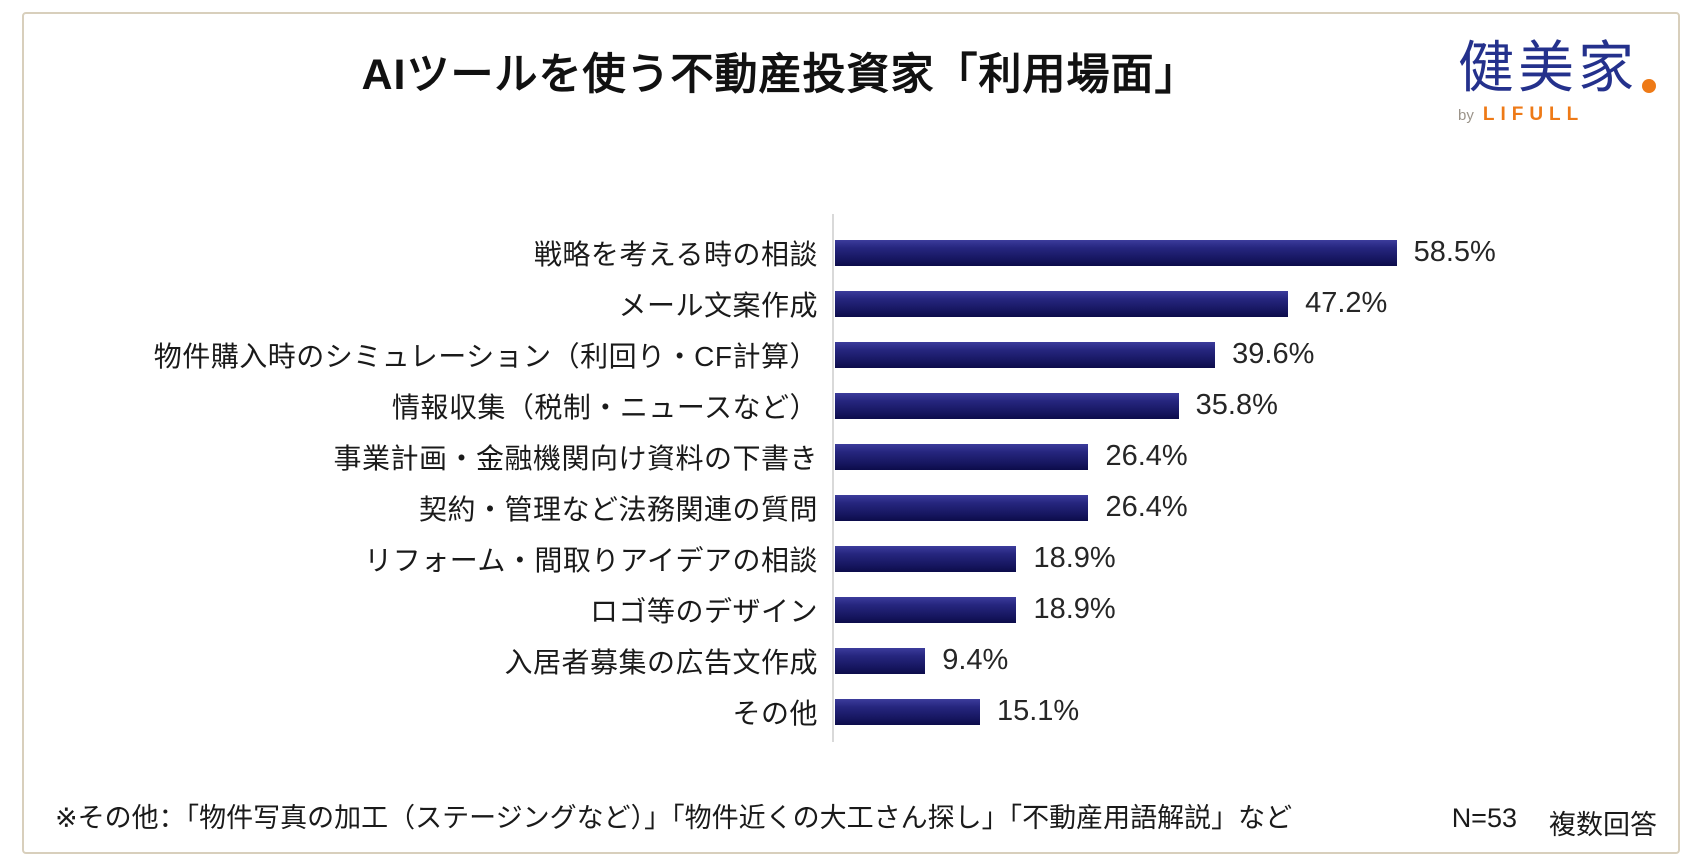 Image resolution: width=1694 pixels, height=868 pixels. I want to click on category-label: その他, so click(775, 713).